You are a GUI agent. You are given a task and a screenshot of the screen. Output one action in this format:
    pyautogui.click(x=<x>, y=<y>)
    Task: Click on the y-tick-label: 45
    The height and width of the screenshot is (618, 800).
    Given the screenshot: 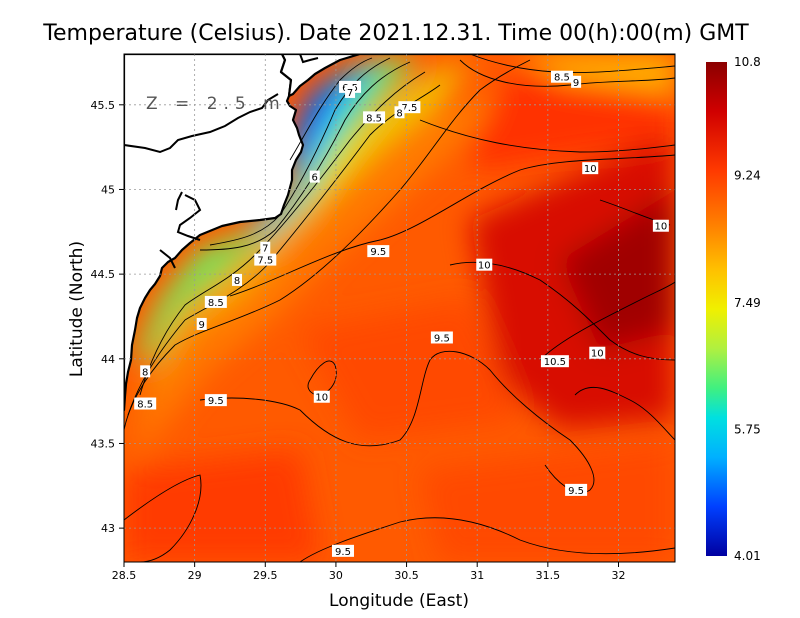 What is the action you would take?
    pyautogui.click(x=108, y=189)
    